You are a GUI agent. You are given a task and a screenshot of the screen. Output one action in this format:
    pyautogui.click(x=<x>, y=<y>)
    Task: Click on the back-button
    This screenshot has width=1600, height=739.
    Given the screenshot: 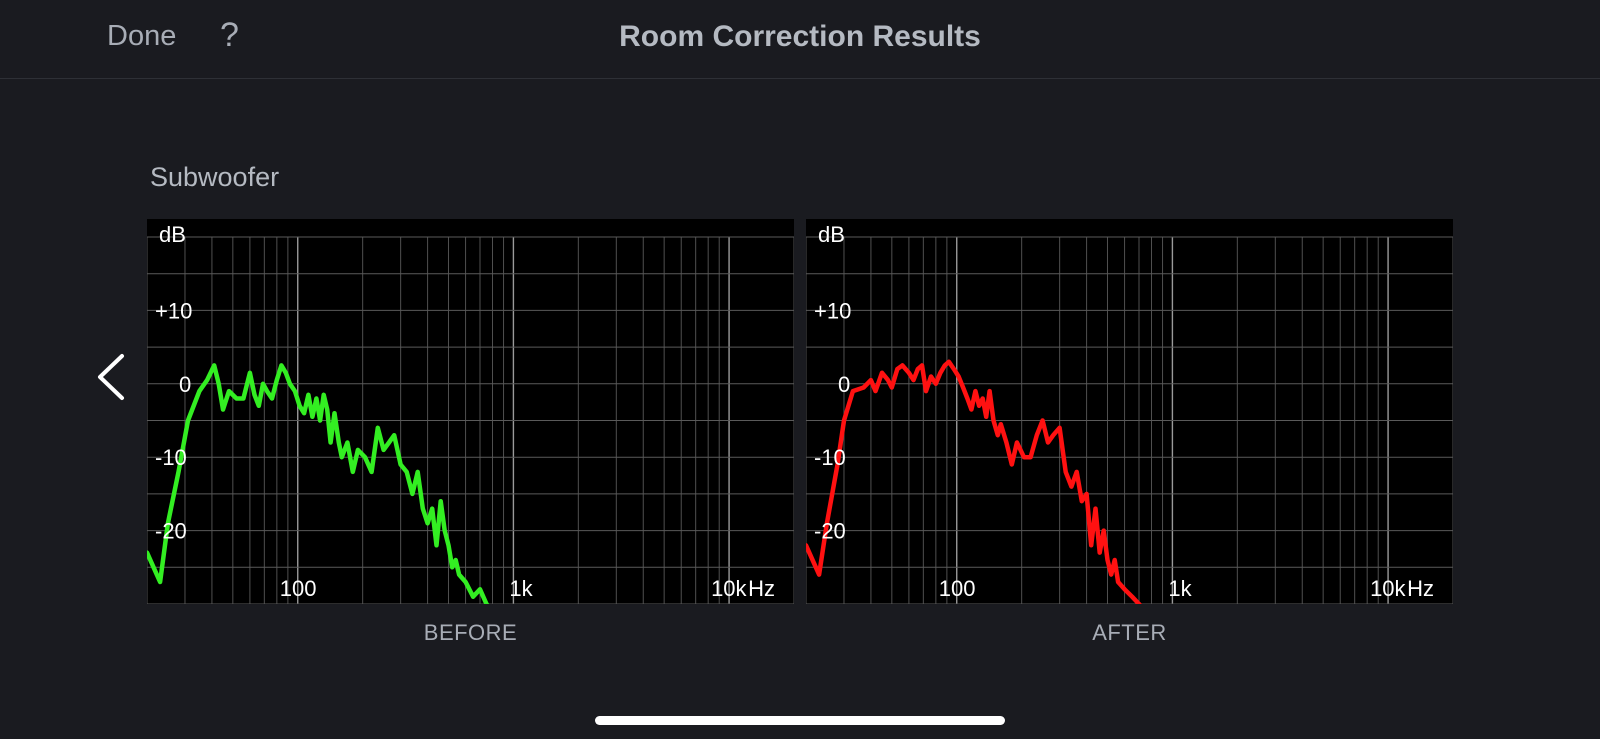 What is the action you would take?
    pyautogui.click(x=112, y=377)
    